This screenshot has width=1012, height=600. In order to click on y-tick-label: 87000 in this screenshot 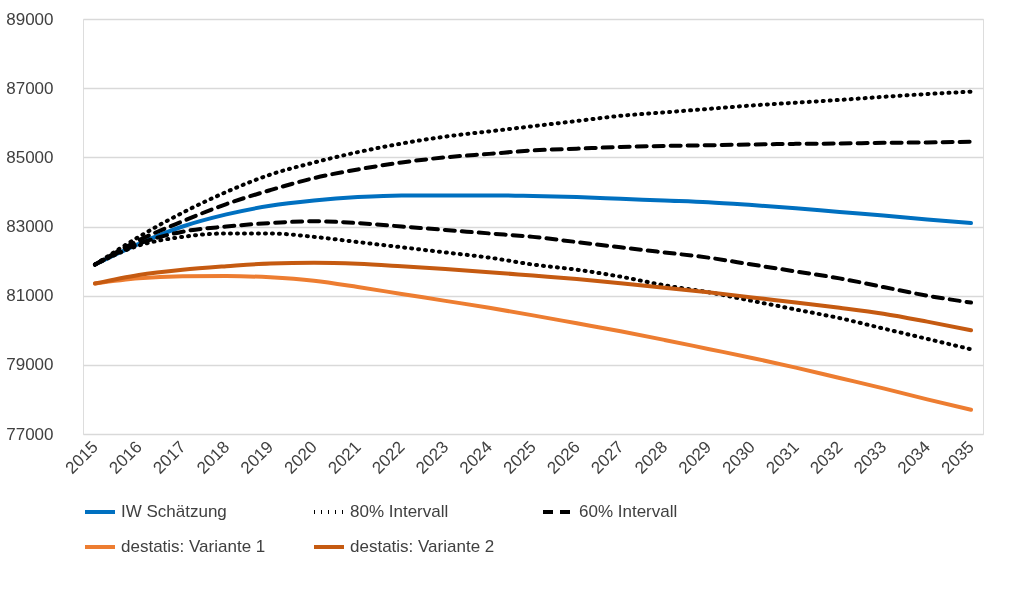, I will do `click(30, 88)`.